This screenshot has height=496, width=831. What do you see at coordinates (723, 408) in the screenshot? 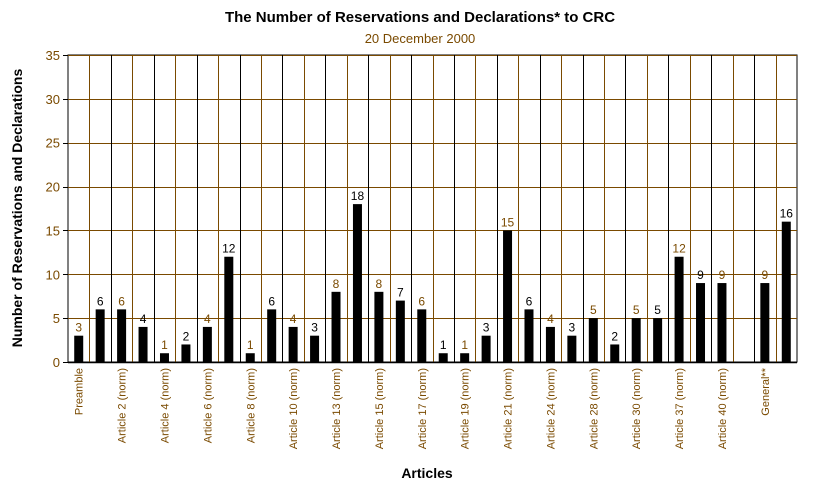
I see `x-tick-label: Article 40 (norm)` at bounding box center [723, 408].